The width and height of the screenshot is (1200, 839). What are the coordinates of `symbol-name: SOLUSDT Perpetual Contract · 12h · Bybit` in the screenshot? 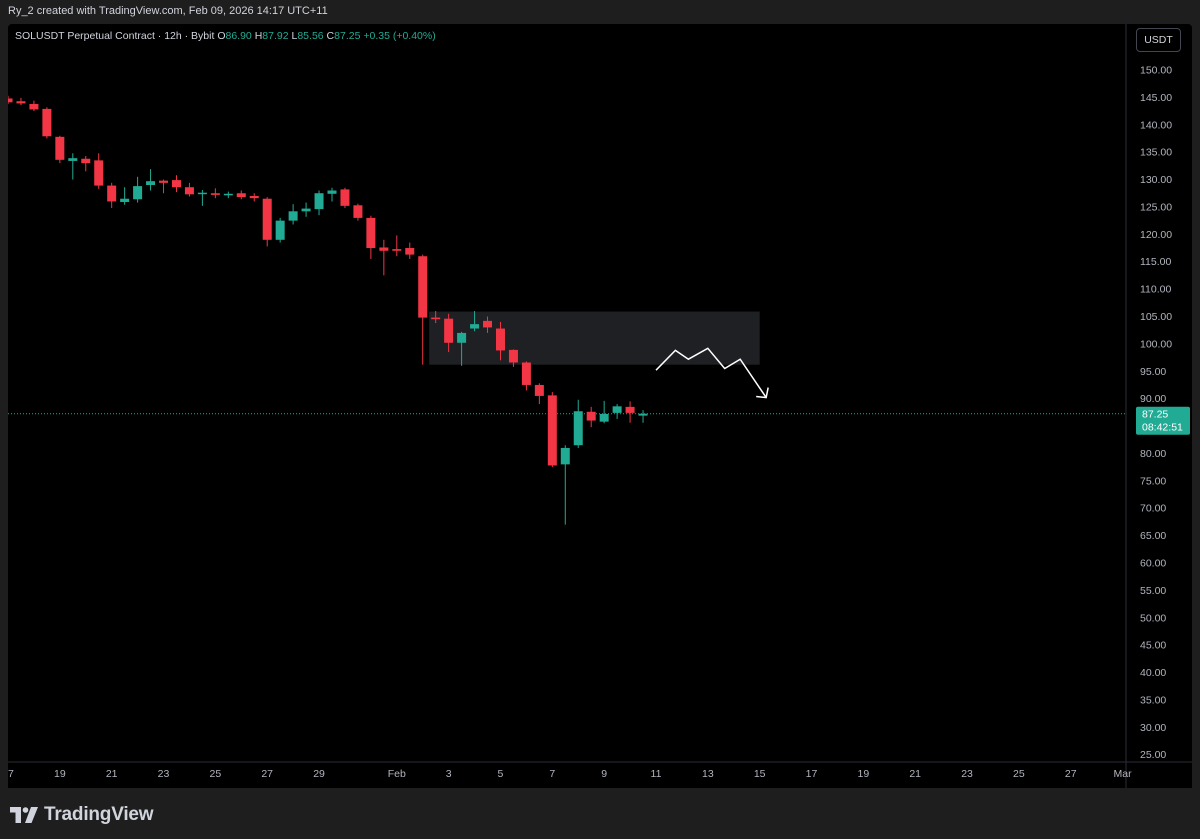 It's located at (115, 36).